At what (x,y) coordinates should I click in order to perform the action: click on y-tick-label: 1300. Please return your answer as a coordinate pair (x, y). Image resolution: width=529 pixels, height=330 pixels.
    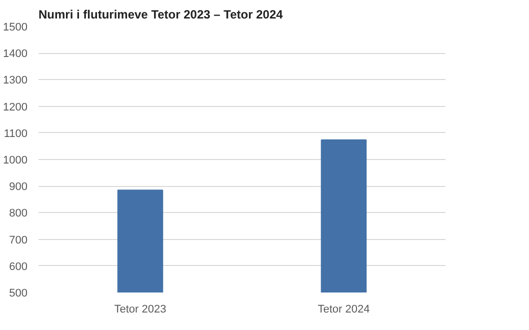
    Looking at the image, I should click on (15, 80).